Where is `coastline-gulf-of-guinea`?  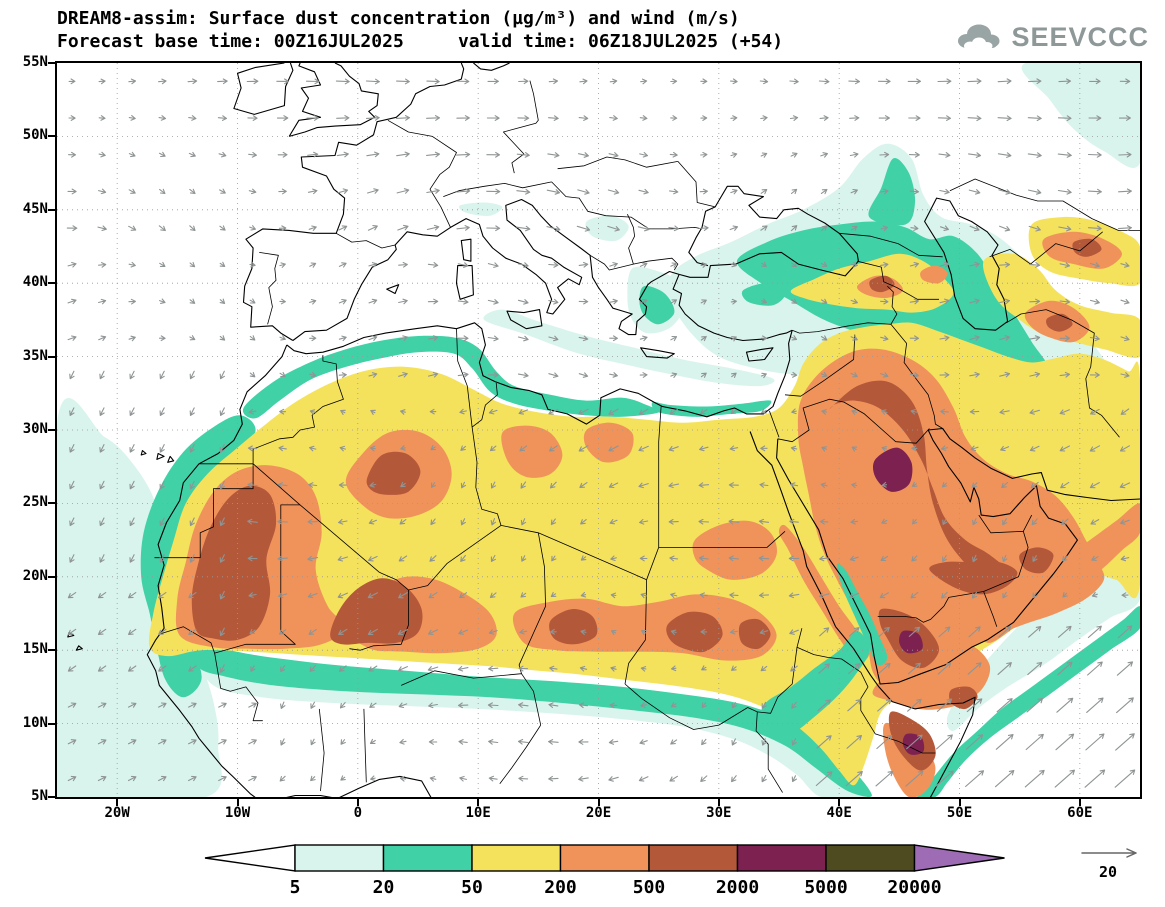
coastline-gulf-of-guinea is located at coordinates (359, 786).